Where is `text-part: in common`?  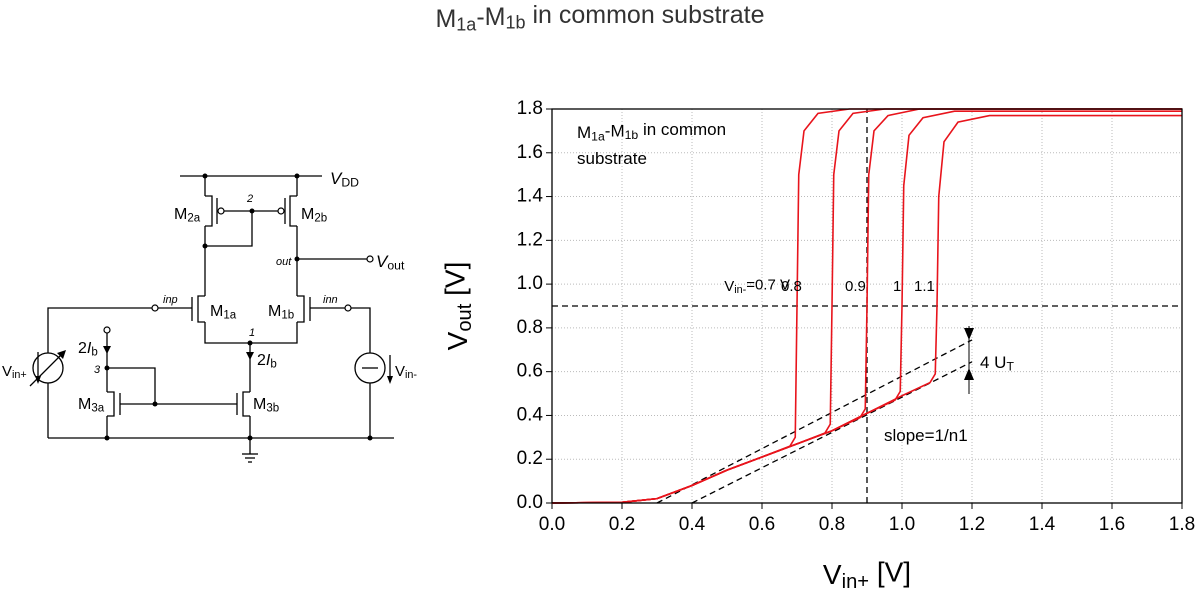 text-part: in common is located at coordinates (682, 130).